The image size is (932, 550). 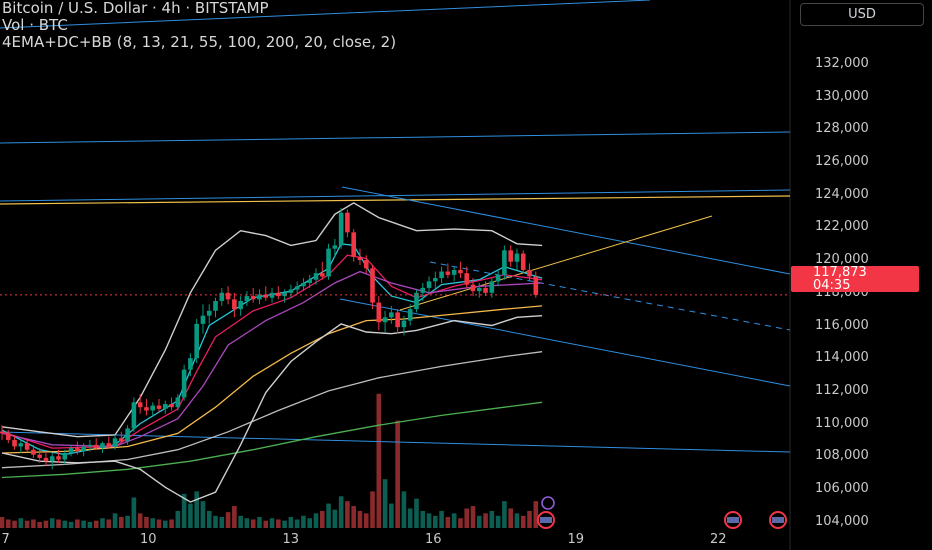 What do you see at coordinates (395, 137) in the screenshot?
I see `resistance-trendline-upper` at bounding box center [395, 137].